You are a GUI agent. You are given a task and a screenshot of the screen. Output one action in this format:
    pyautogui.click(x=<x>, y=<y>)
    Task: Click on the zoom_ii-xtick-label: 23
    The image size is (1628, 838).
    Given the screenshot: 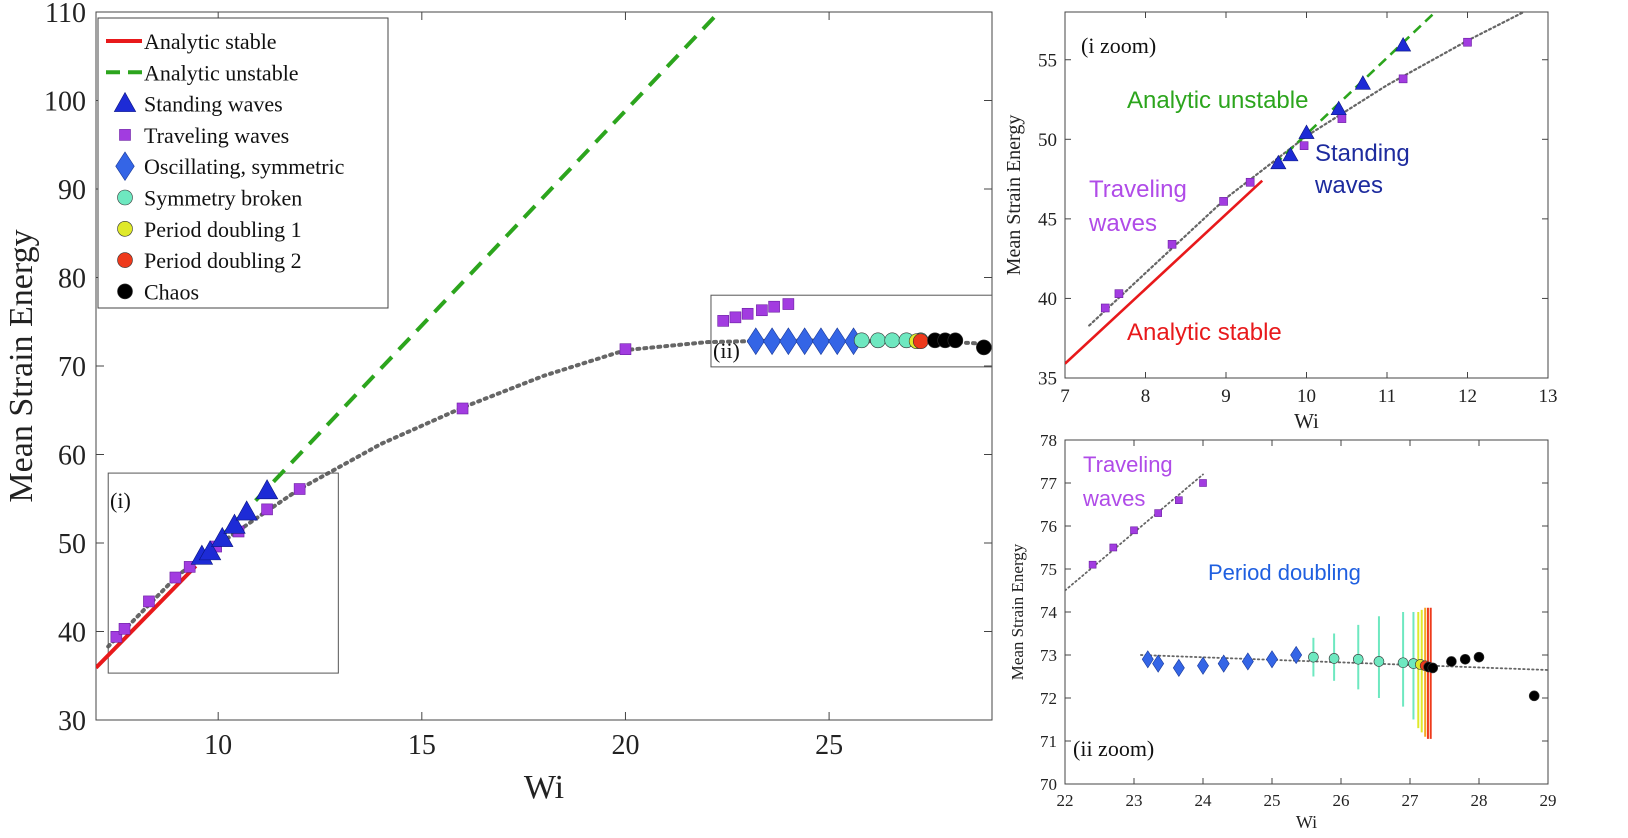 What is the action you would take?
    pyautogui.click(x=1134, y=800)
    